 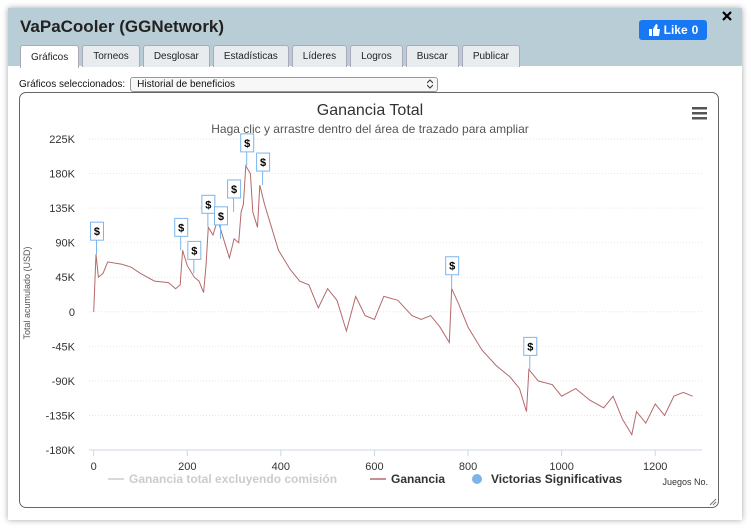 What do you see at coordinates (111, 56) in the screenshot?
I see `tab: Torneos` at bounding box center [111, 56].